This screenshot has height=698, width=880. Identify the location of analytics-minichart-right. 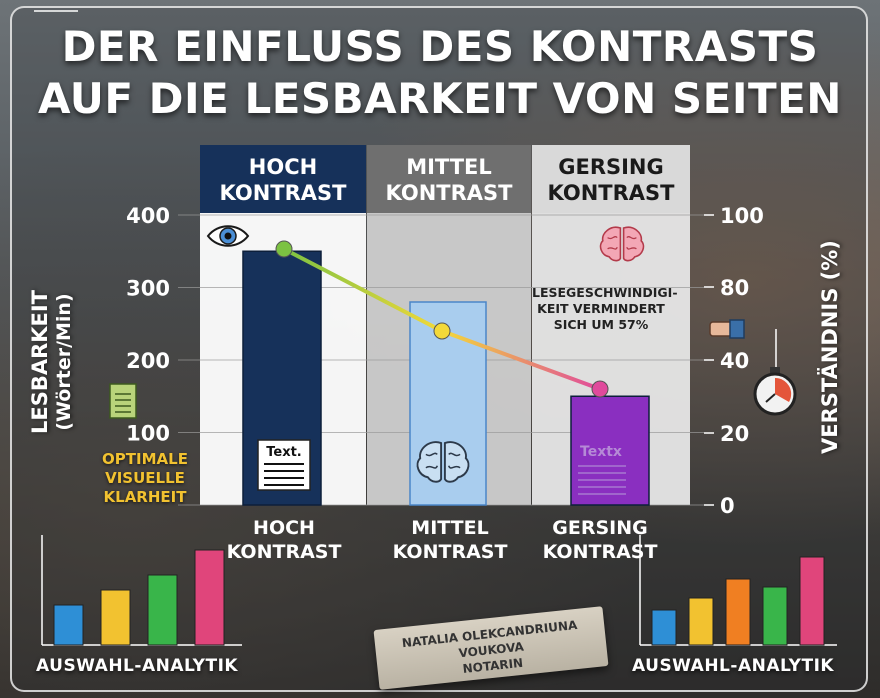
(738, 590).